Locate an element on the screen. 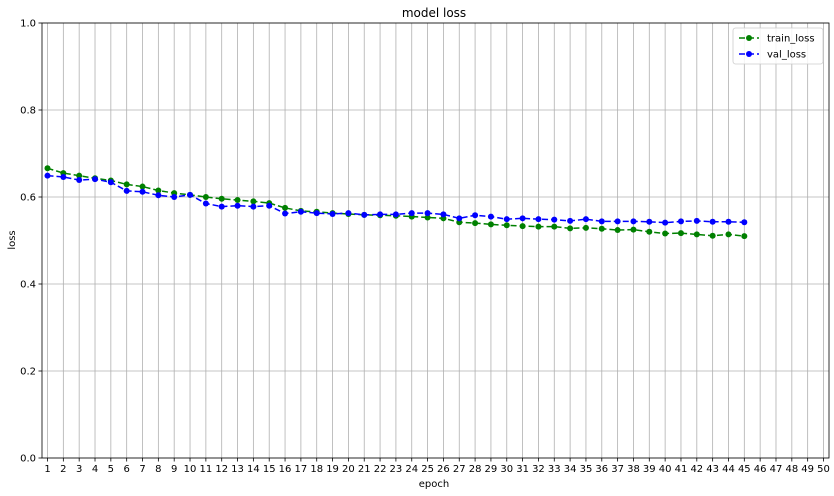  x-tick-label: 1 is located at coordinates (47, 469).